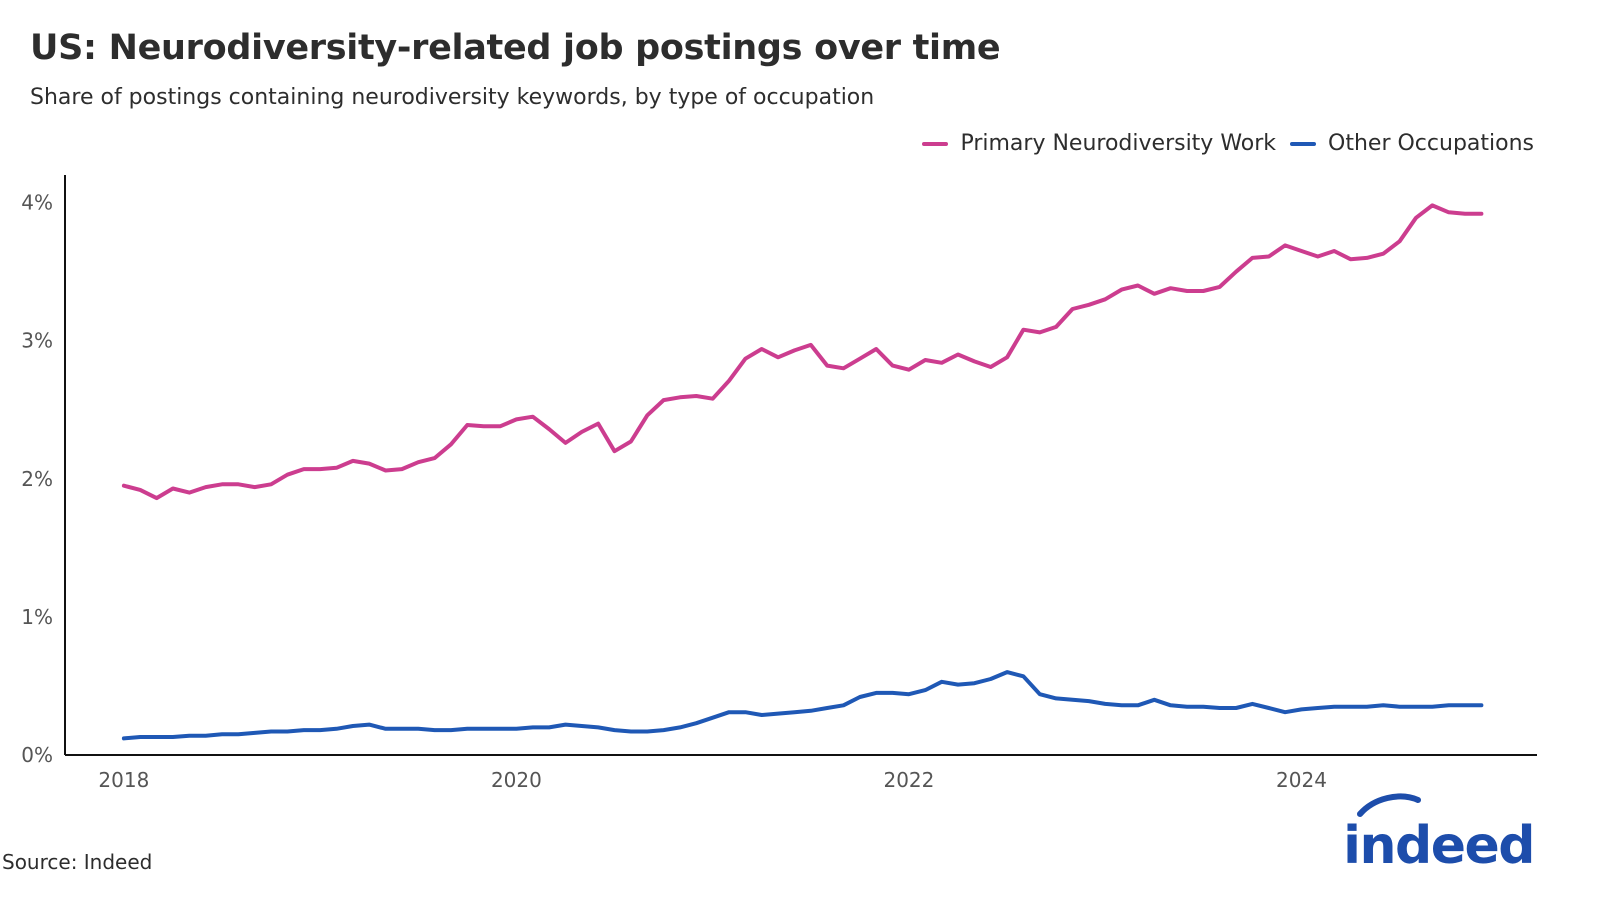 The width and height of the screenshot is (1600, 914). I want to click on indeed-logo-arc, so click(1389, 805).